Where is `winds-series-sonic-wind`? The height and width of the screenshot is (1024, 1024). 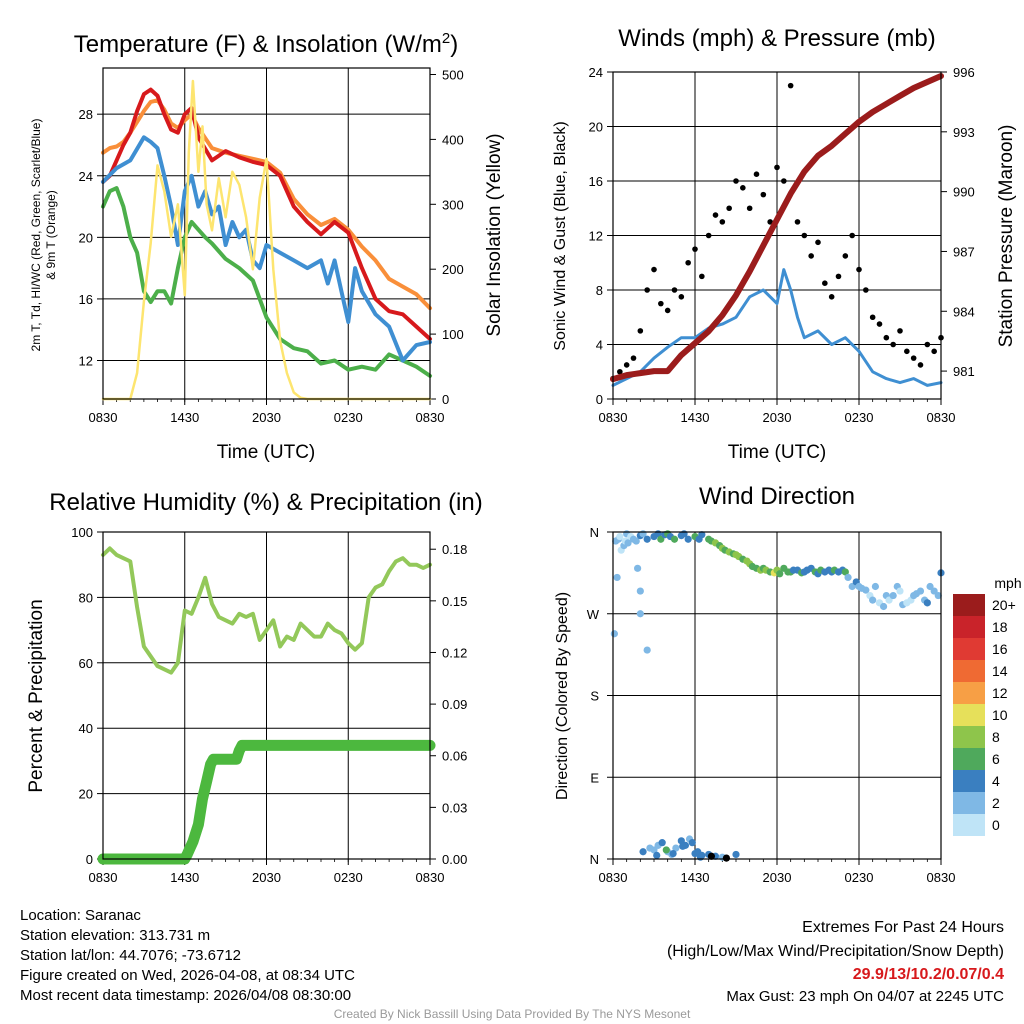
winds-series-sonic-wind is located at coordinates (777, 327).